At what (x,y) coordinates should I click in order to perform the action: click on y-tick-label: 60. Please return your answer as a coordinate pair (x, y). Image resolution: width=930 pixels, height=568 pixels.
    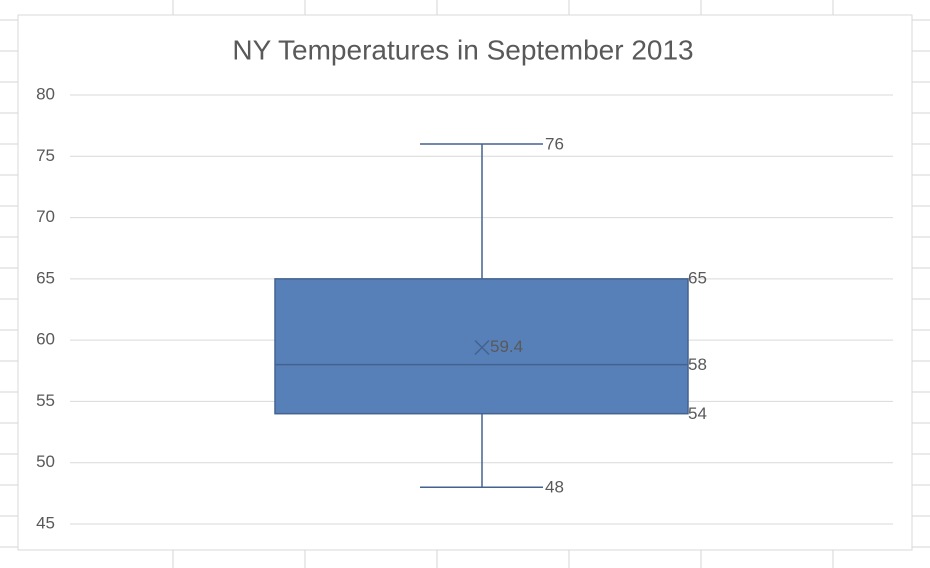
    Looking at the image, I should click on (45, 339).